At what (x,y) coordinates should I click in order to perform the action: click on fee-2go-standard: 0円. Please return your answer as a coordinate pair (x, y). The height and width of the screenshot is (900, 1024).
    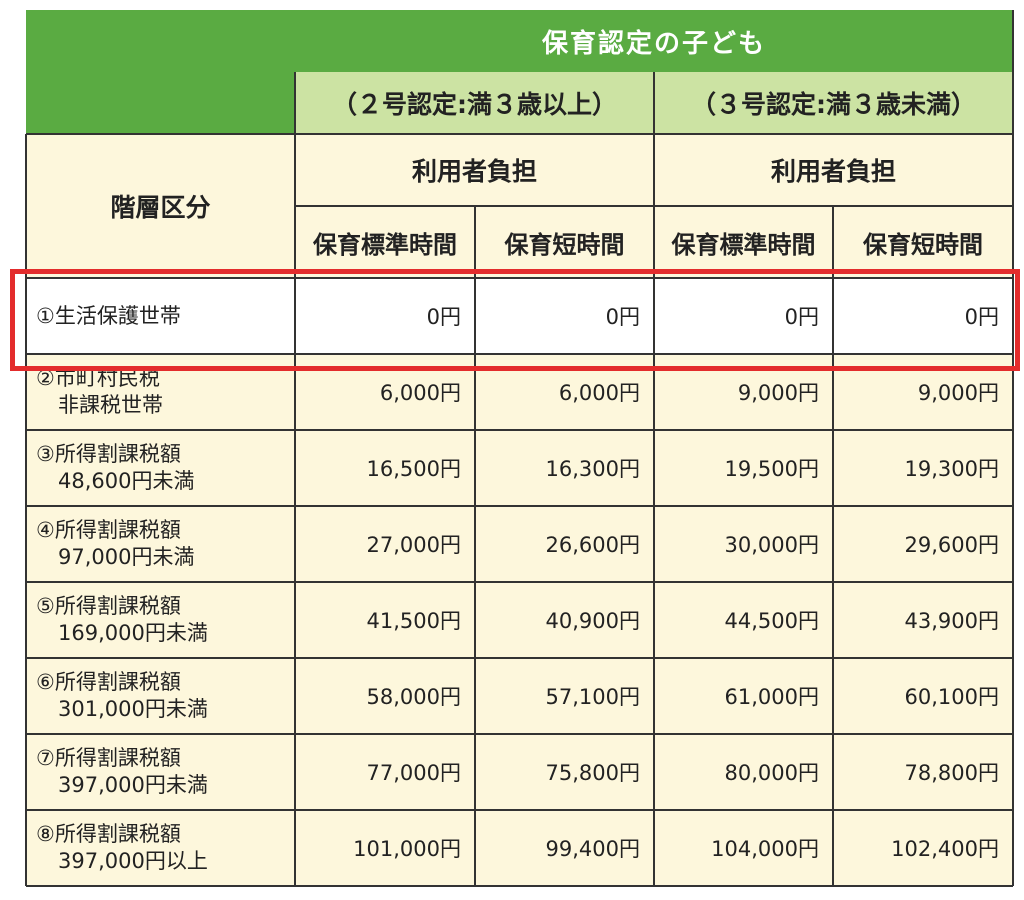
    Looking at the image, I should click on (385, 316).